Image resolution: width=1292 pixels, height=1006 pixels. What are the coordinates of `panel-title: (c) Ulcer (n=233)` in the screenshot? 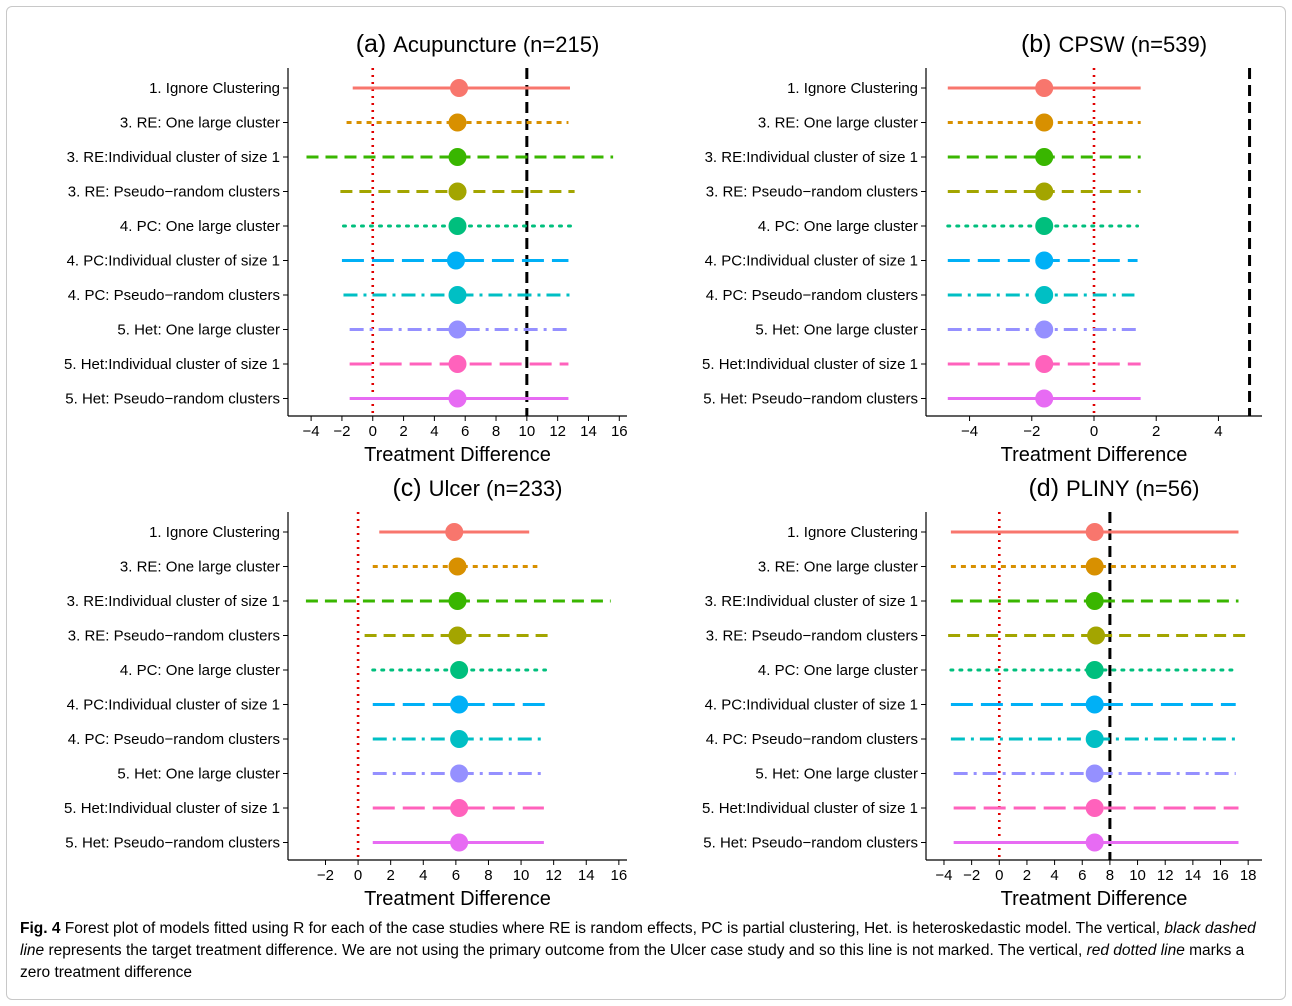 It's located at (477, 488).